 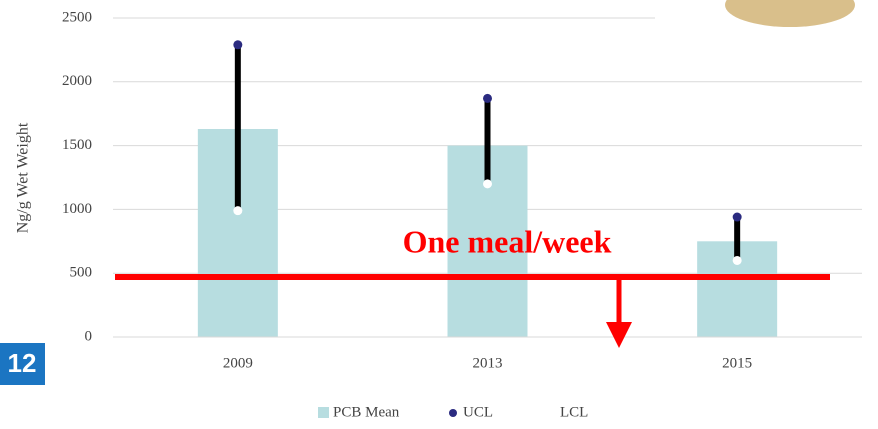 I want to click on legend-label: PCB Mean, so click(x=366, y=412).